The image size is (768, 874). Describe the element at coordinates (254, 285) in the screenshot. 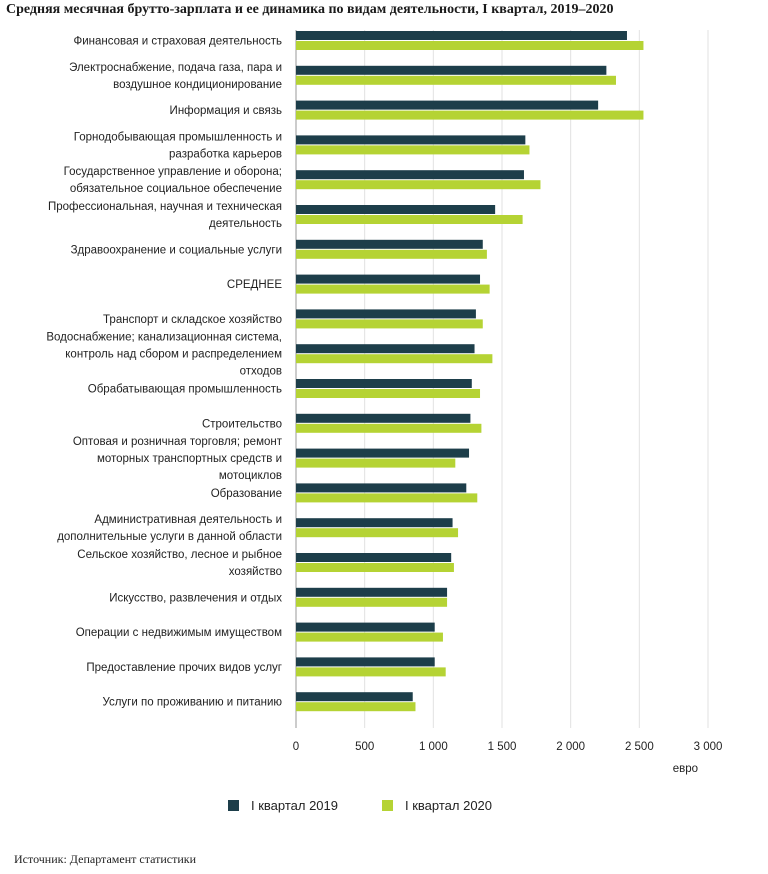

I see `category-label: СРЕДНЕЕ` at that location.